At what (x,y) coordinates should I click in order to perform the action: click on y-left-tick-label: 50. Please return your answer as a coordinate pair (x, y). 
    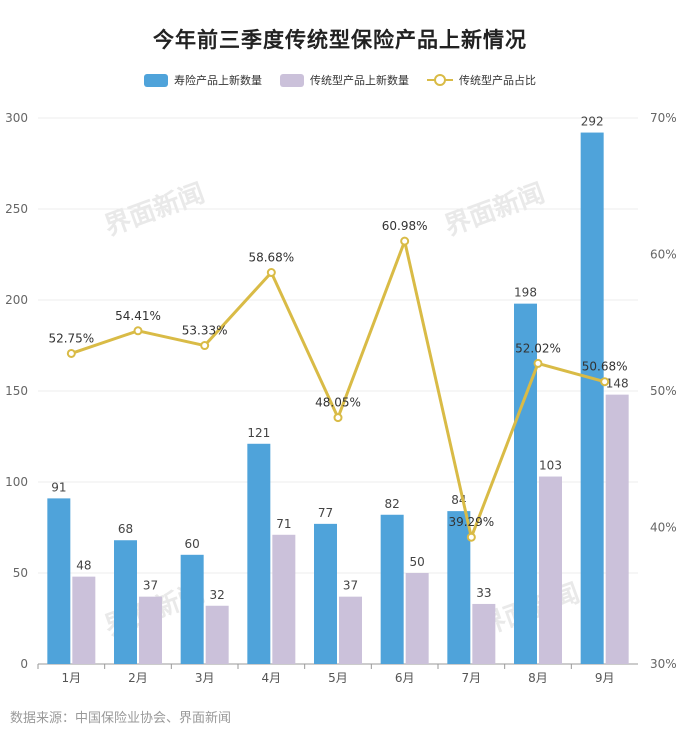
    Looking at the image, I should click on (20, 573).